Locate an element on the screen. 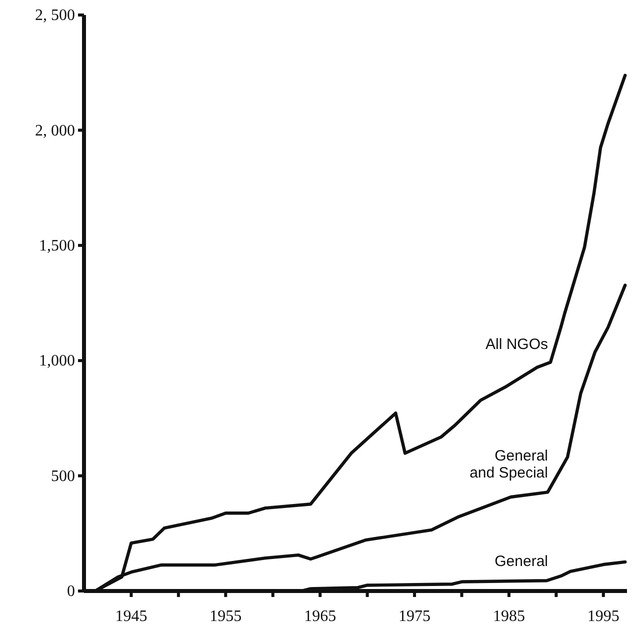  y-tick-label: 1,500 is located at coordinates (57, 246).